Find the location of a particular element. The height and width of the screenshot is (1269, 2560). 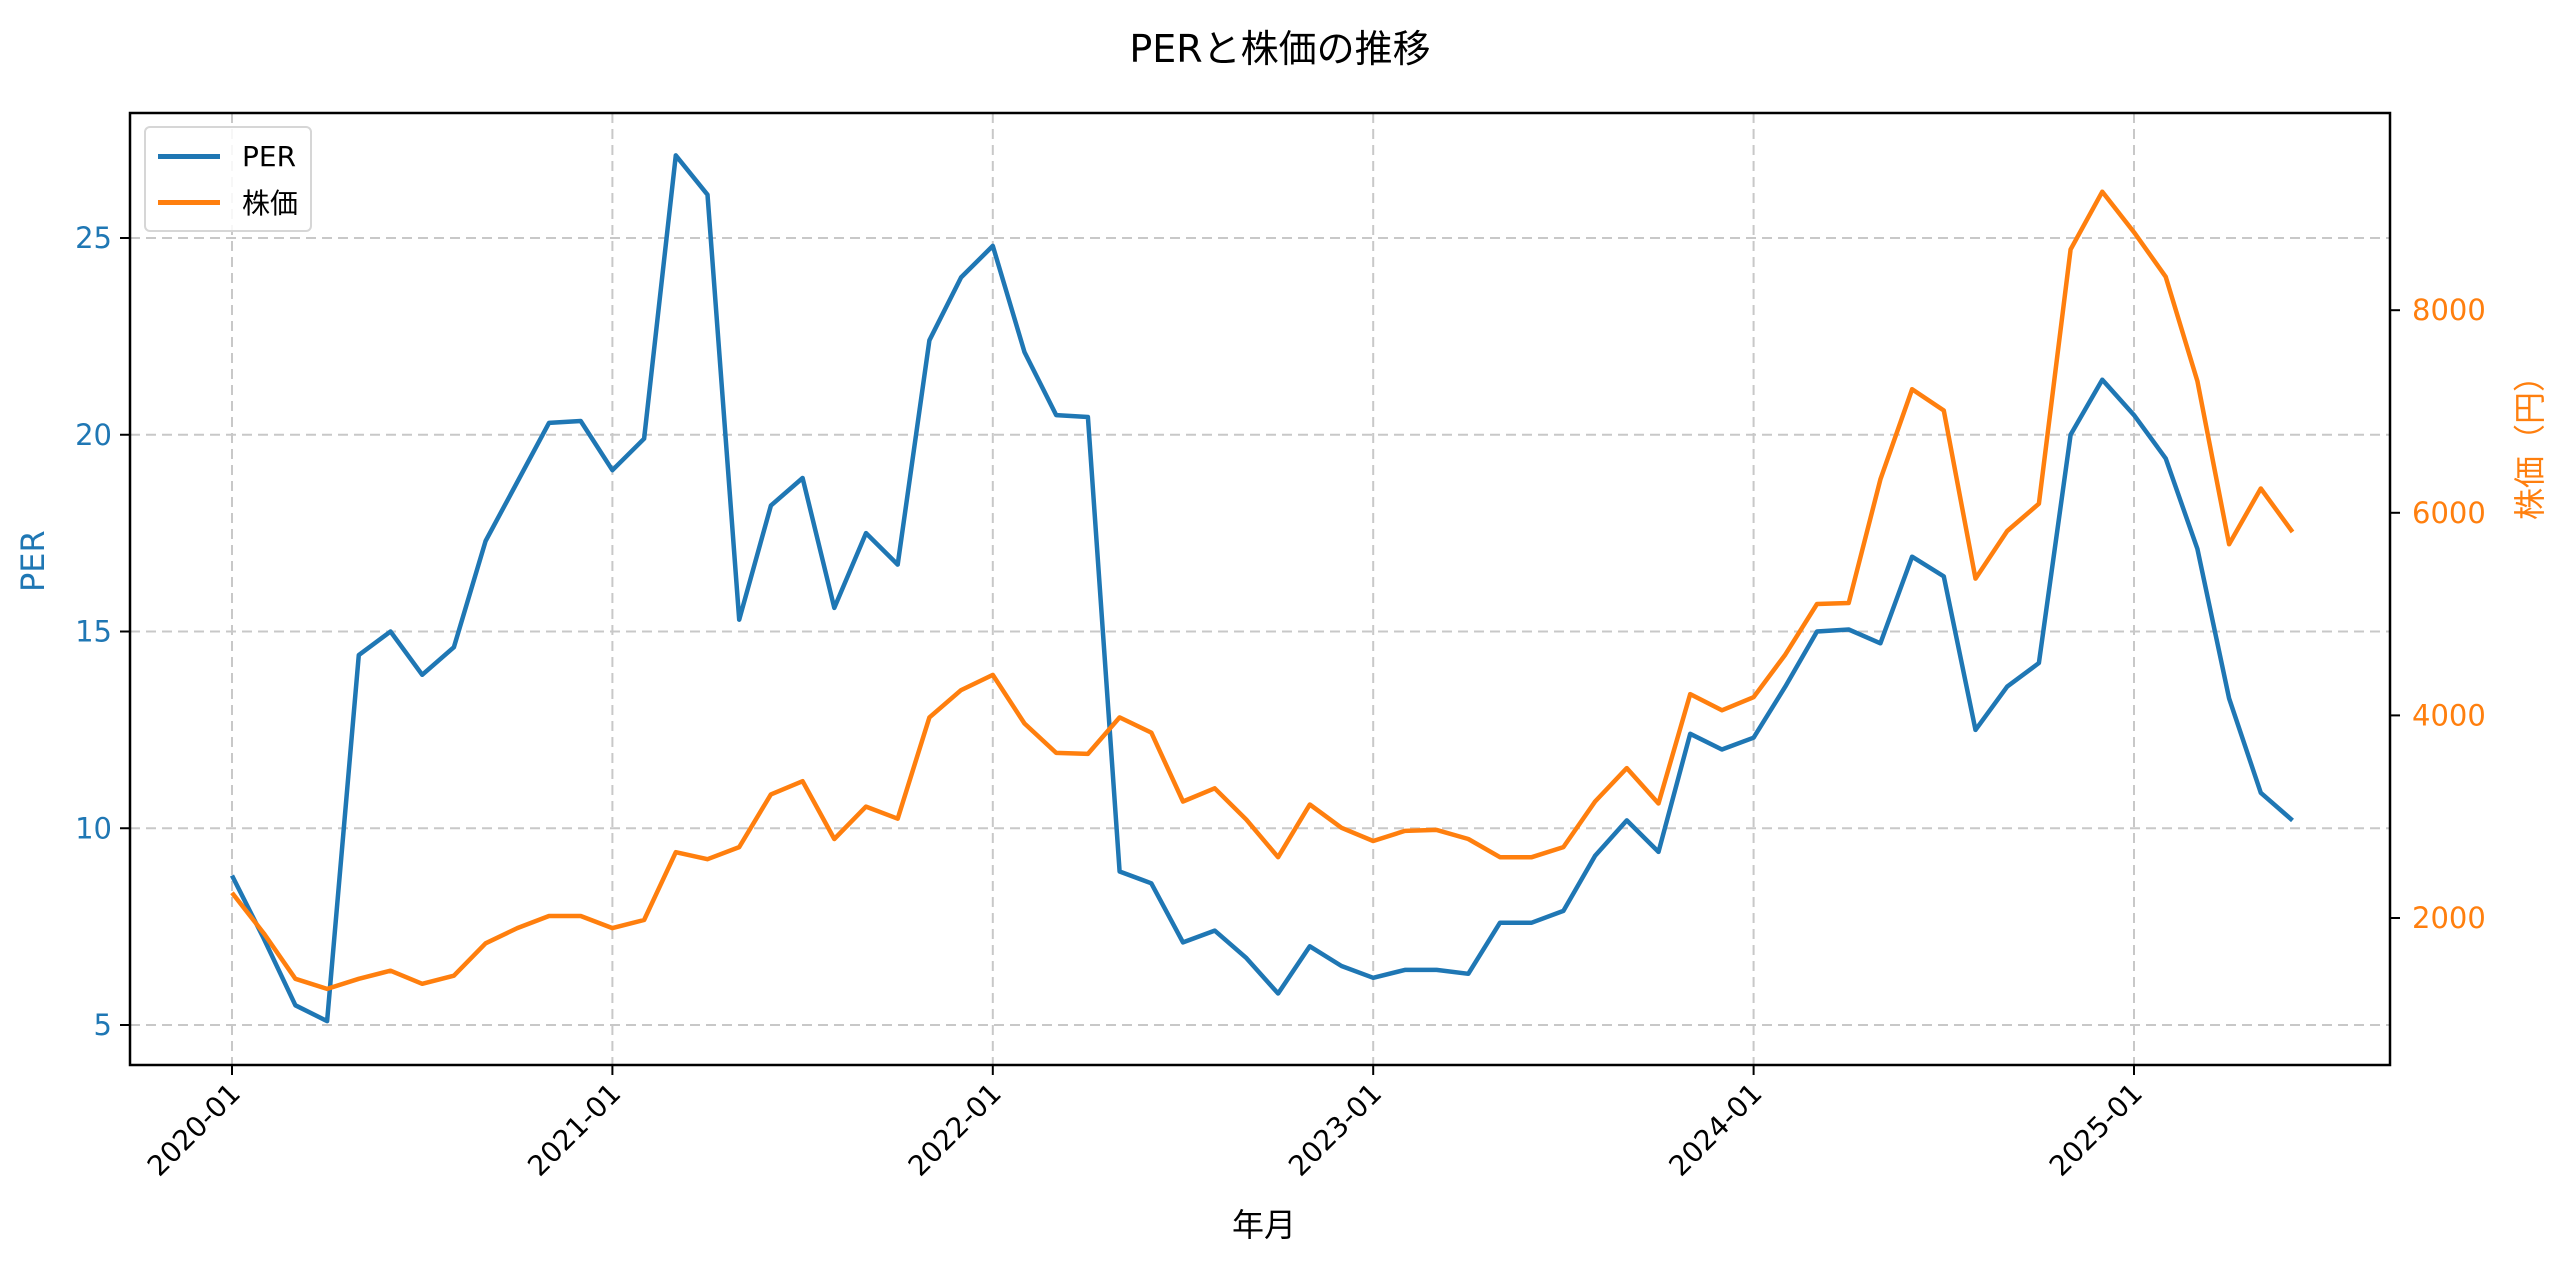

y-axis-right-label: 株価（円） is located at coordinates (2530, 439).